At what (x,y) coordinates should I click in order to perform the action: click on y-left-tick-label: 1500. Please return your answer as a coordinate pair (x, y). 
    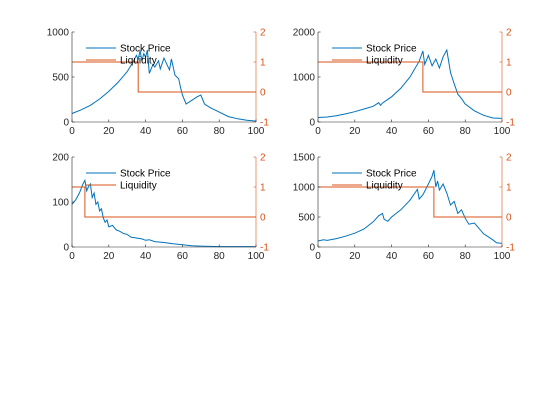
    Looking at the image, I should click on (304, 158).